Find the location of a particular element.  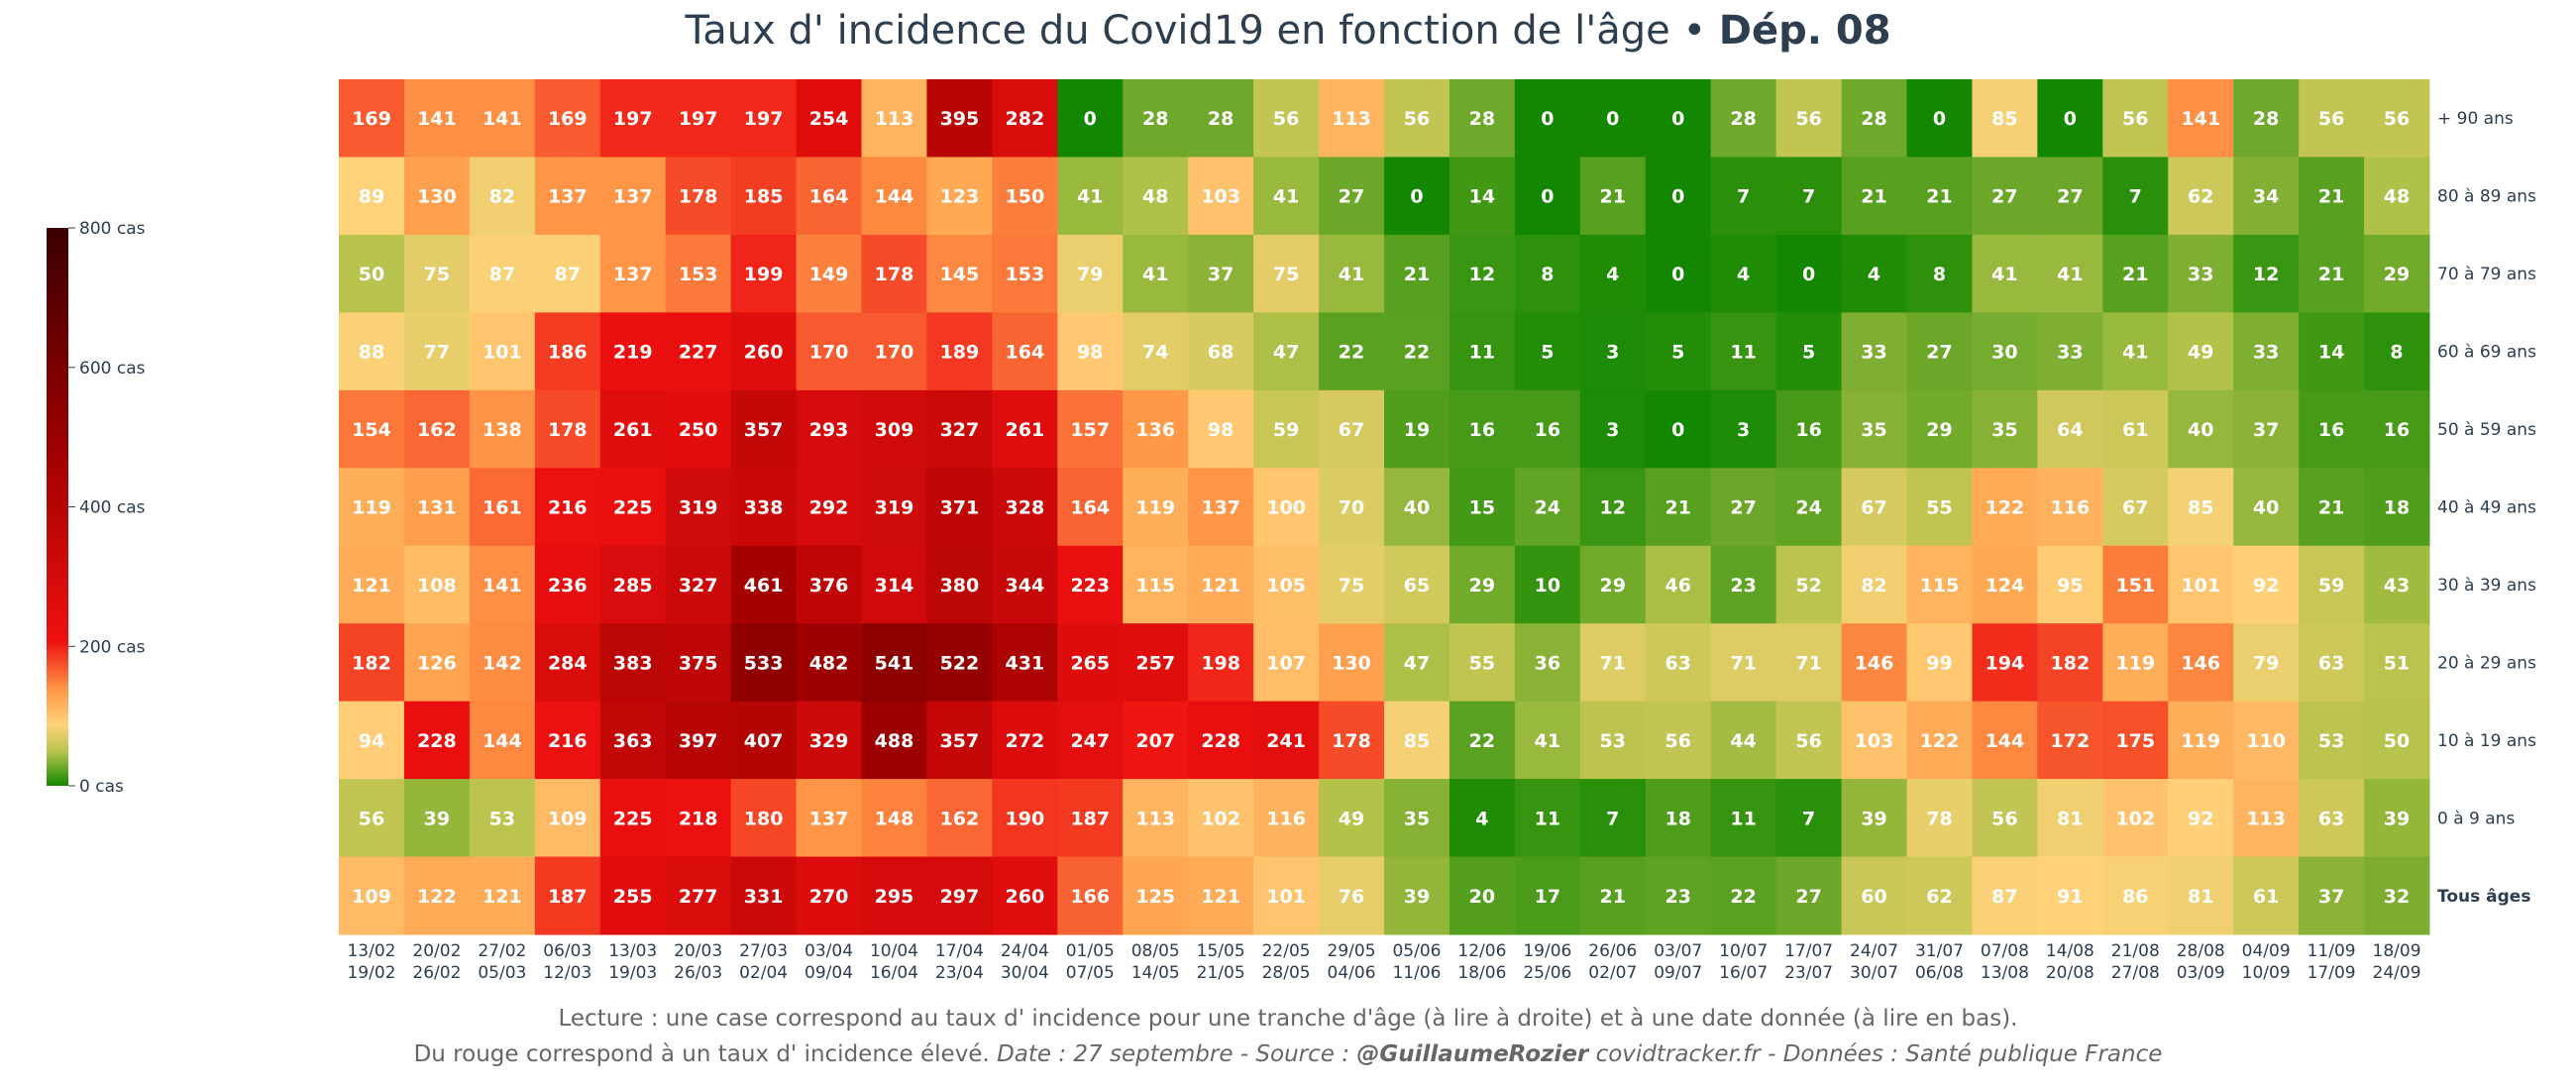

cell-value: 92 is located at coordinates (2266, 586).